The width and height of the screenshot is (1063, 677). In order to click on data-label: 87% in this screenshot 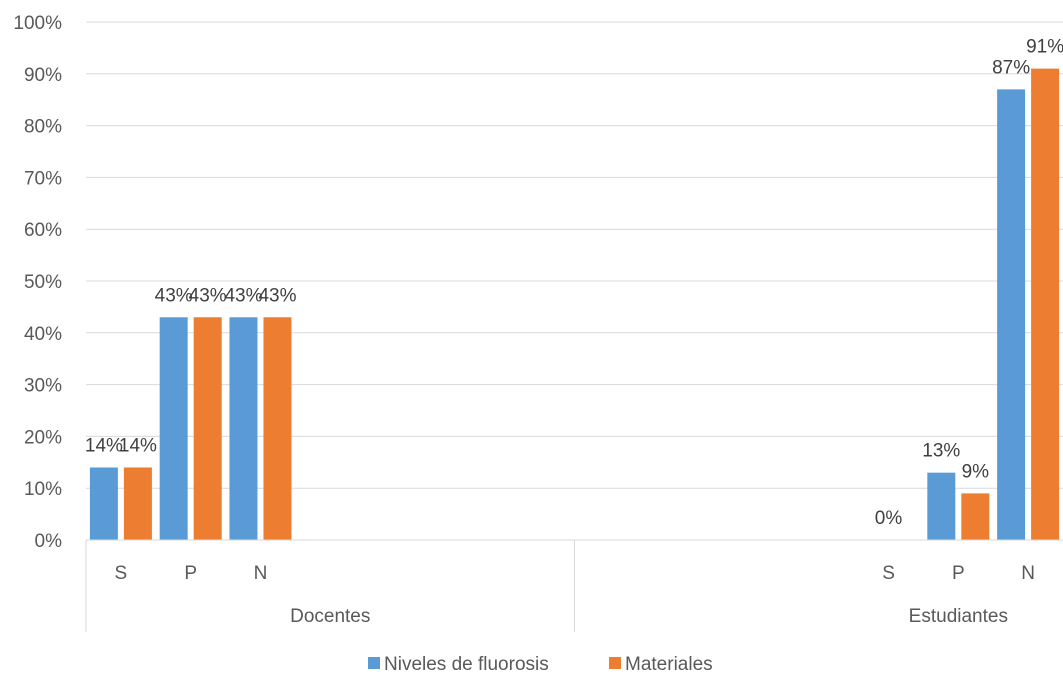, I will do `click(1011, 67)`.